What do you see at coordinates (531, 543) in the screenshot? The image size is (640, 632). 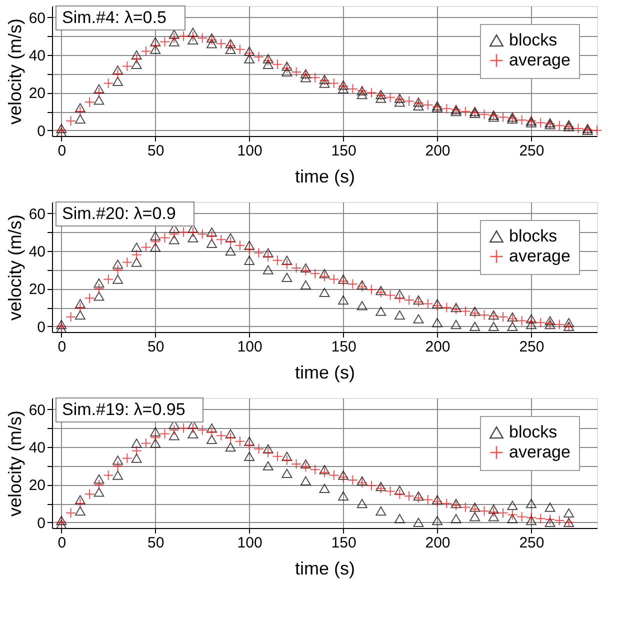 I see `x-tick-label: 250` at bounding box center [531, 543].